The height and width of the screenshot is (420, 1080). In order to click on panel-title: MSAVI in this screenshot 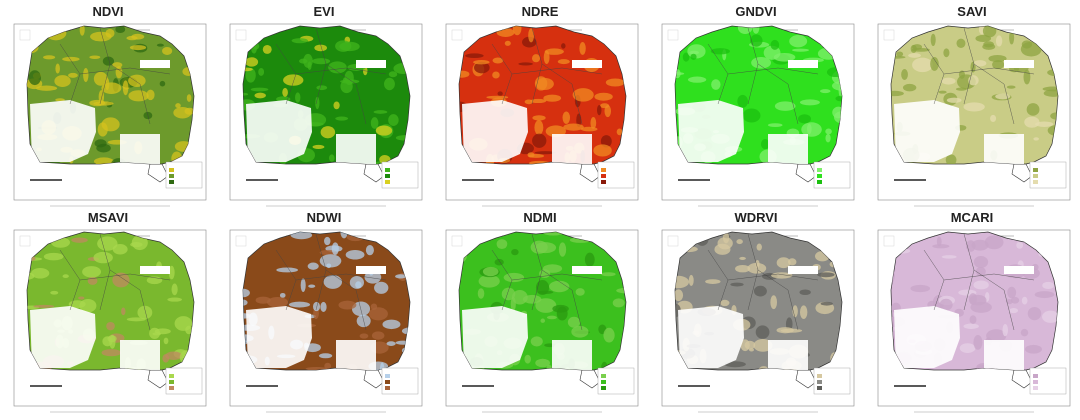, I will do `click(108, 217)`.